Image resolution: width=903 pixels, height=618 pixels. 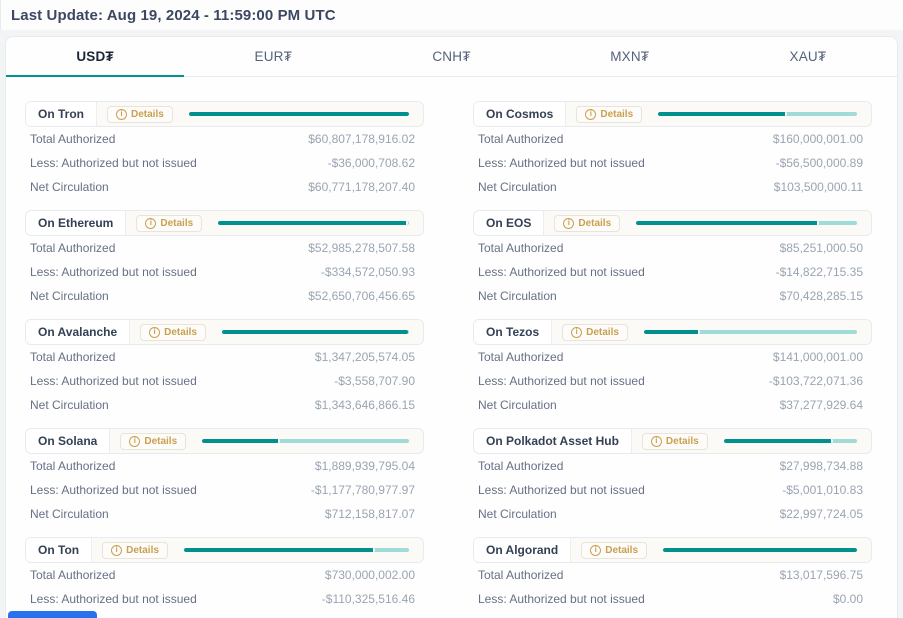 I want to click on chain-name: On Algorand, so click(x=523, y=550).